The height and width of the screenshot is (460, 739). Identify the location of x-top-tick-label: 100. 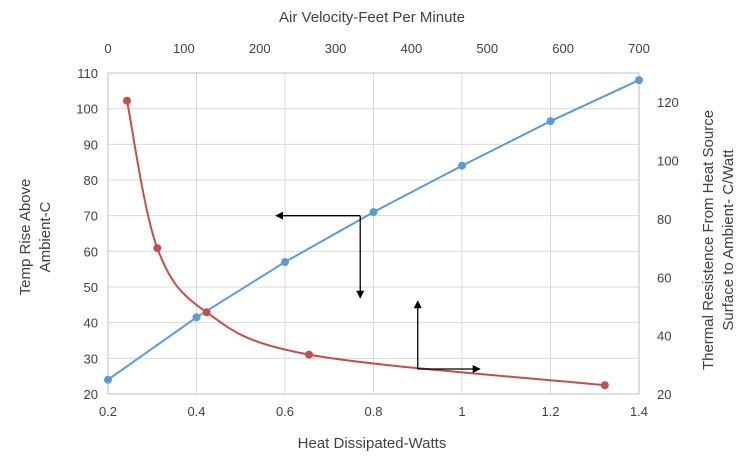
(184, 48).